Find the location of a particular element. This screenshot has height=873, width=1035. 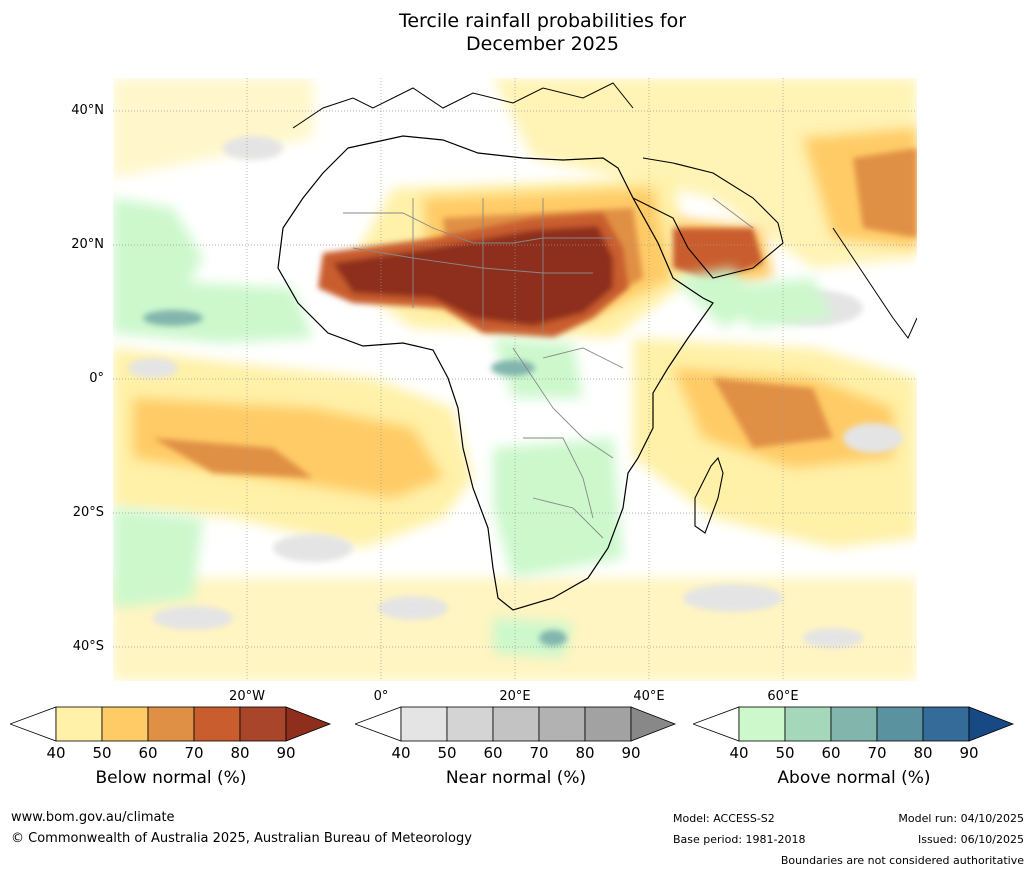

europe-coastline is located at coordinates (463, 105).